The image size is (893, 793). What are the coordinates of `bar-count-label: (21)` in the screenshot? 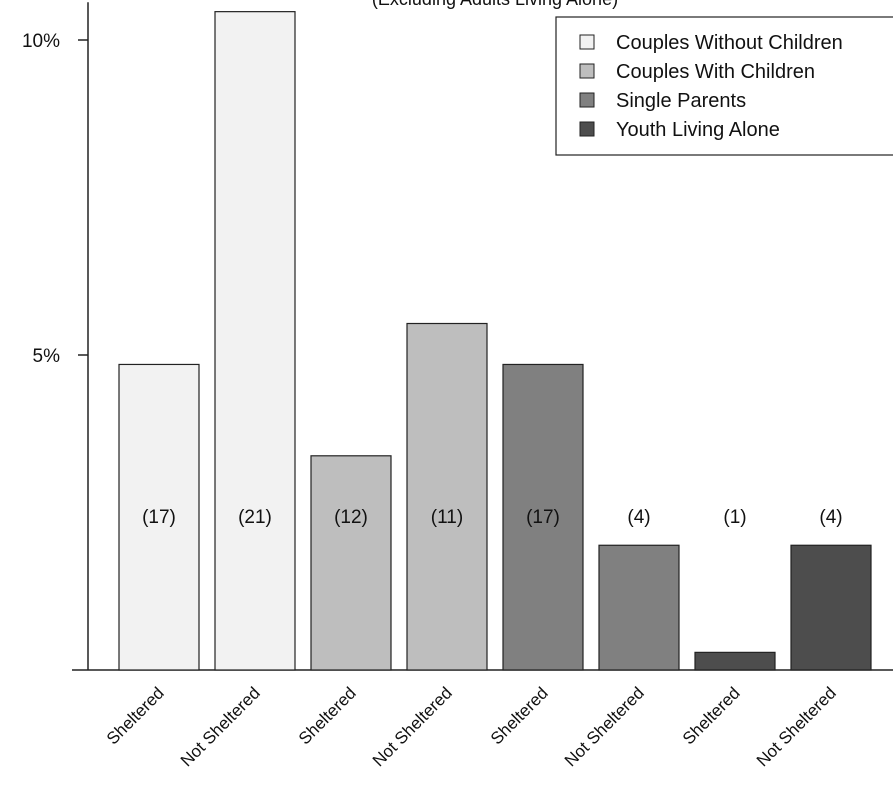 It's located at (255, 517).